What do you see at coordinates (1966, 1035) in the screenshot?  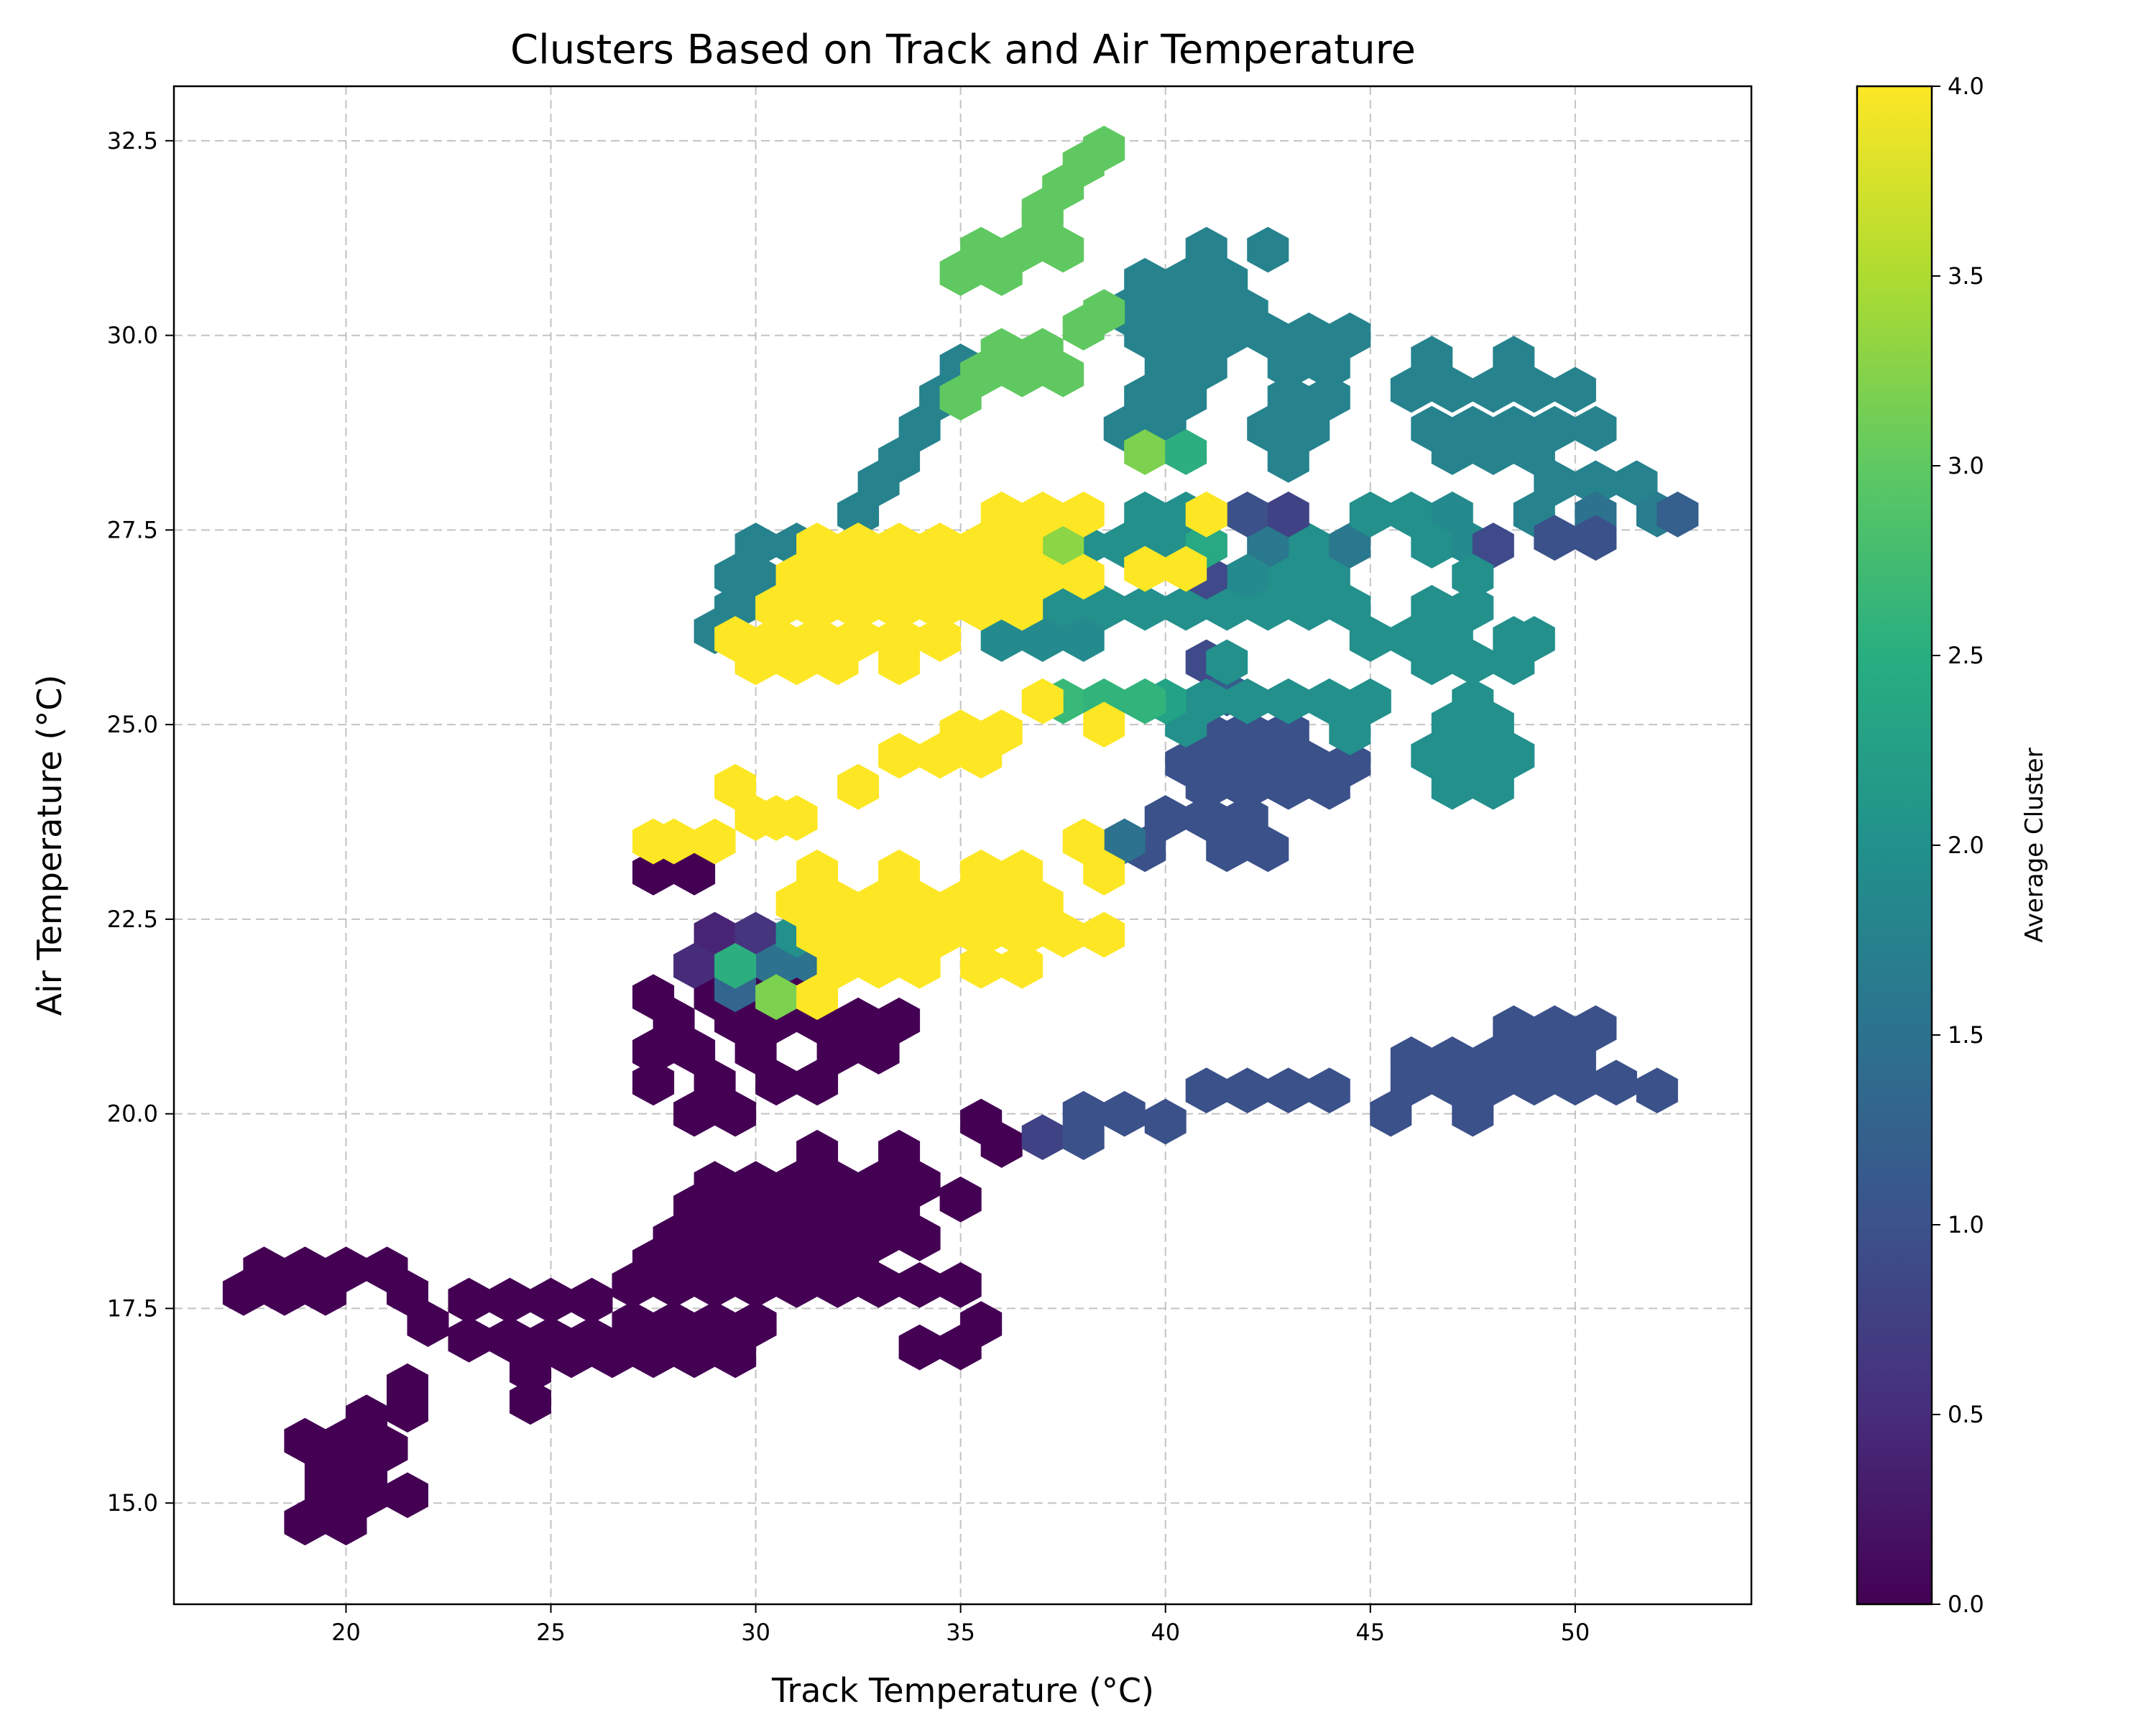 I see `colorbar-tick-label: 1.5` at bounding box center [1966, 1035].